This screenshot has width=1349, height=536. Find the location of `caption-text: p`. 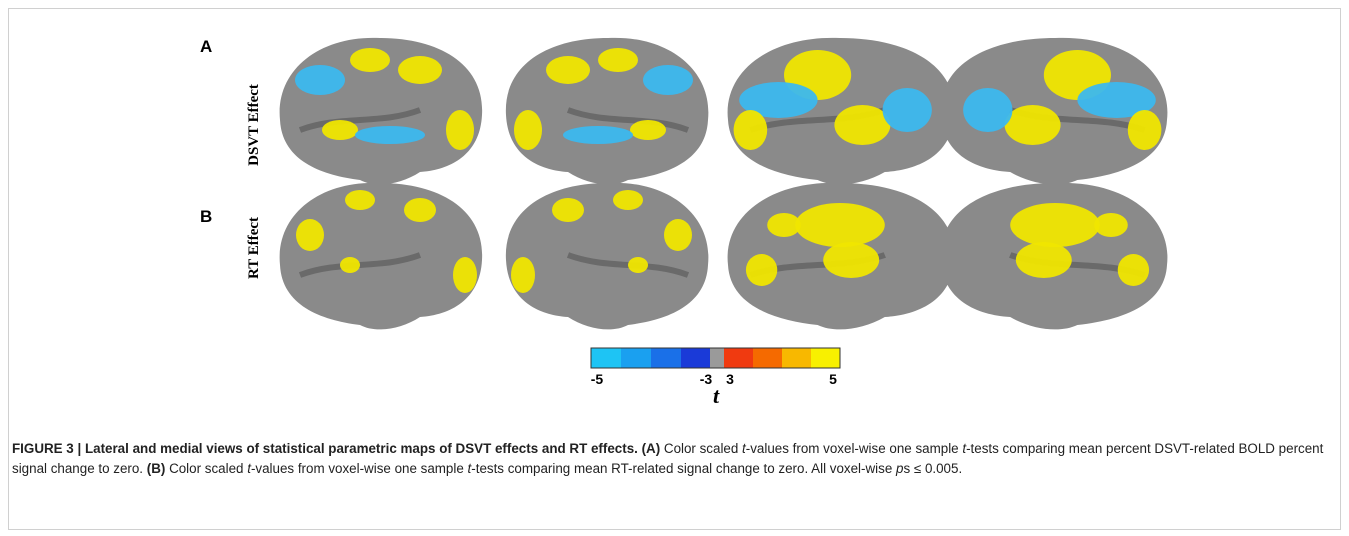

caption-text: p is located at coordinates (900, 468).